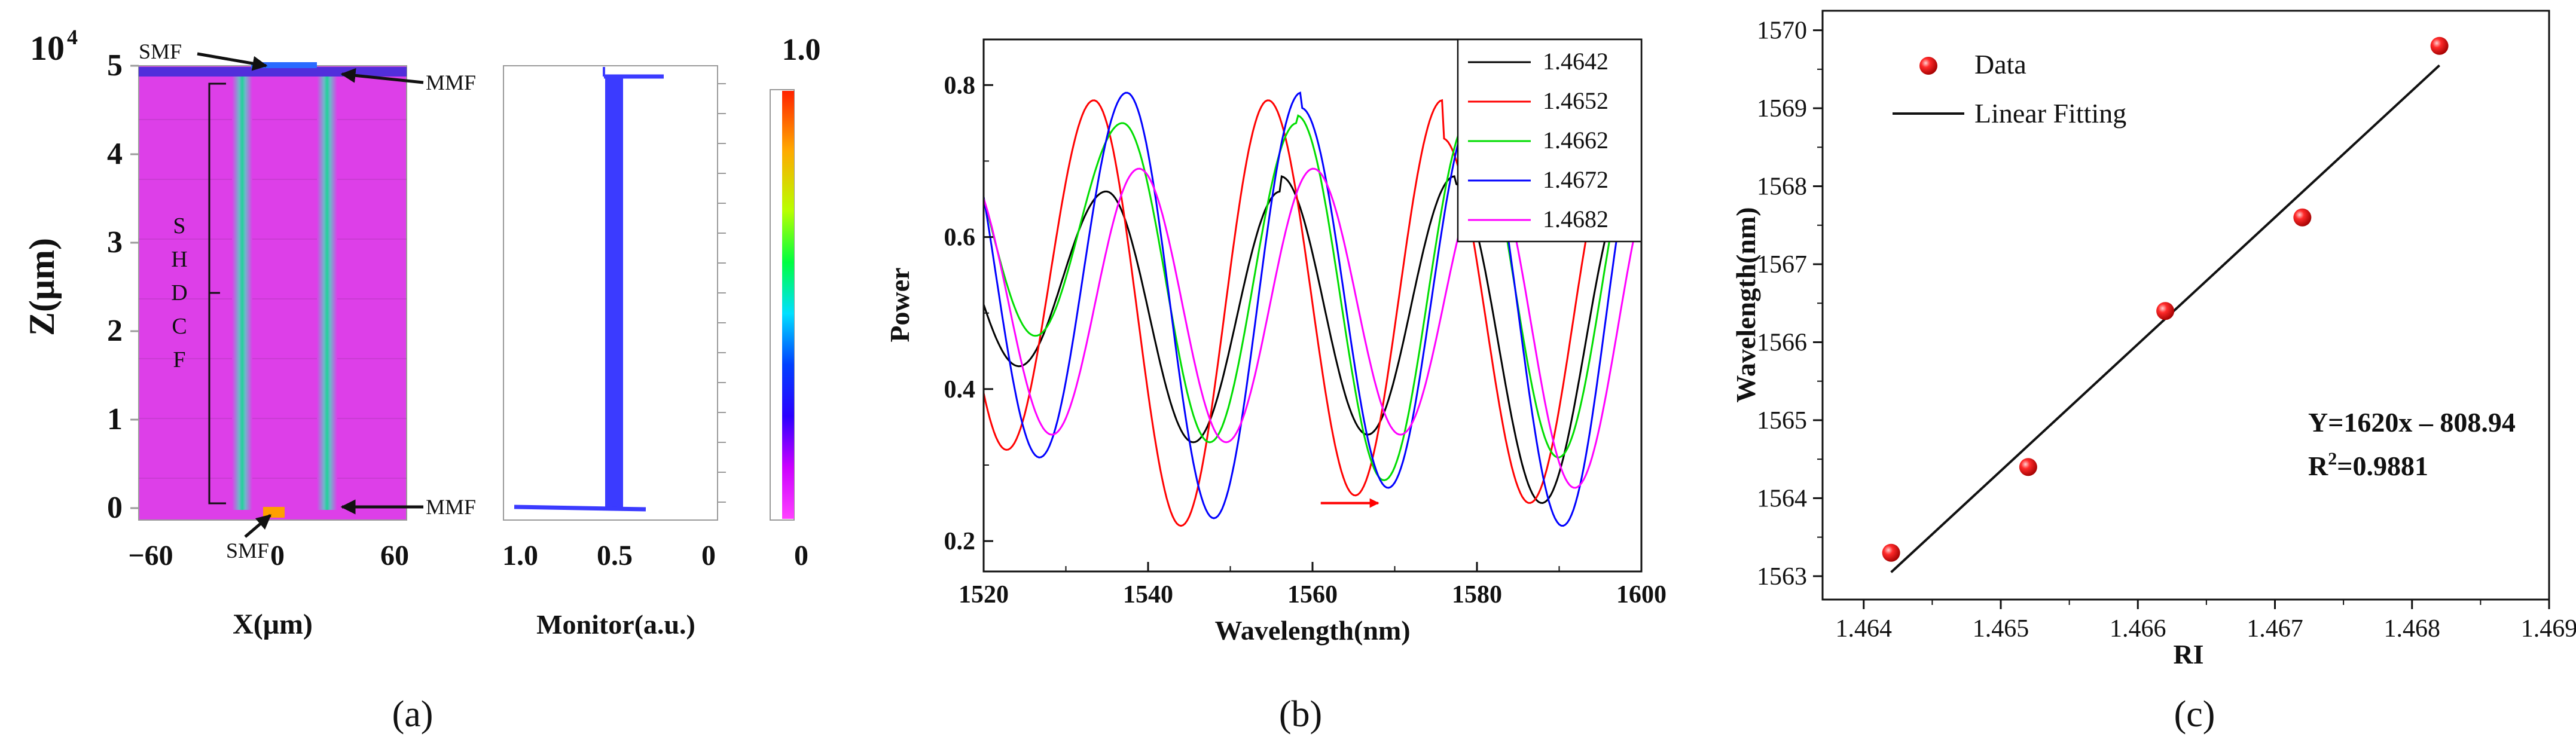  I want to click on shdcf-letter: C, so click(179, 326).